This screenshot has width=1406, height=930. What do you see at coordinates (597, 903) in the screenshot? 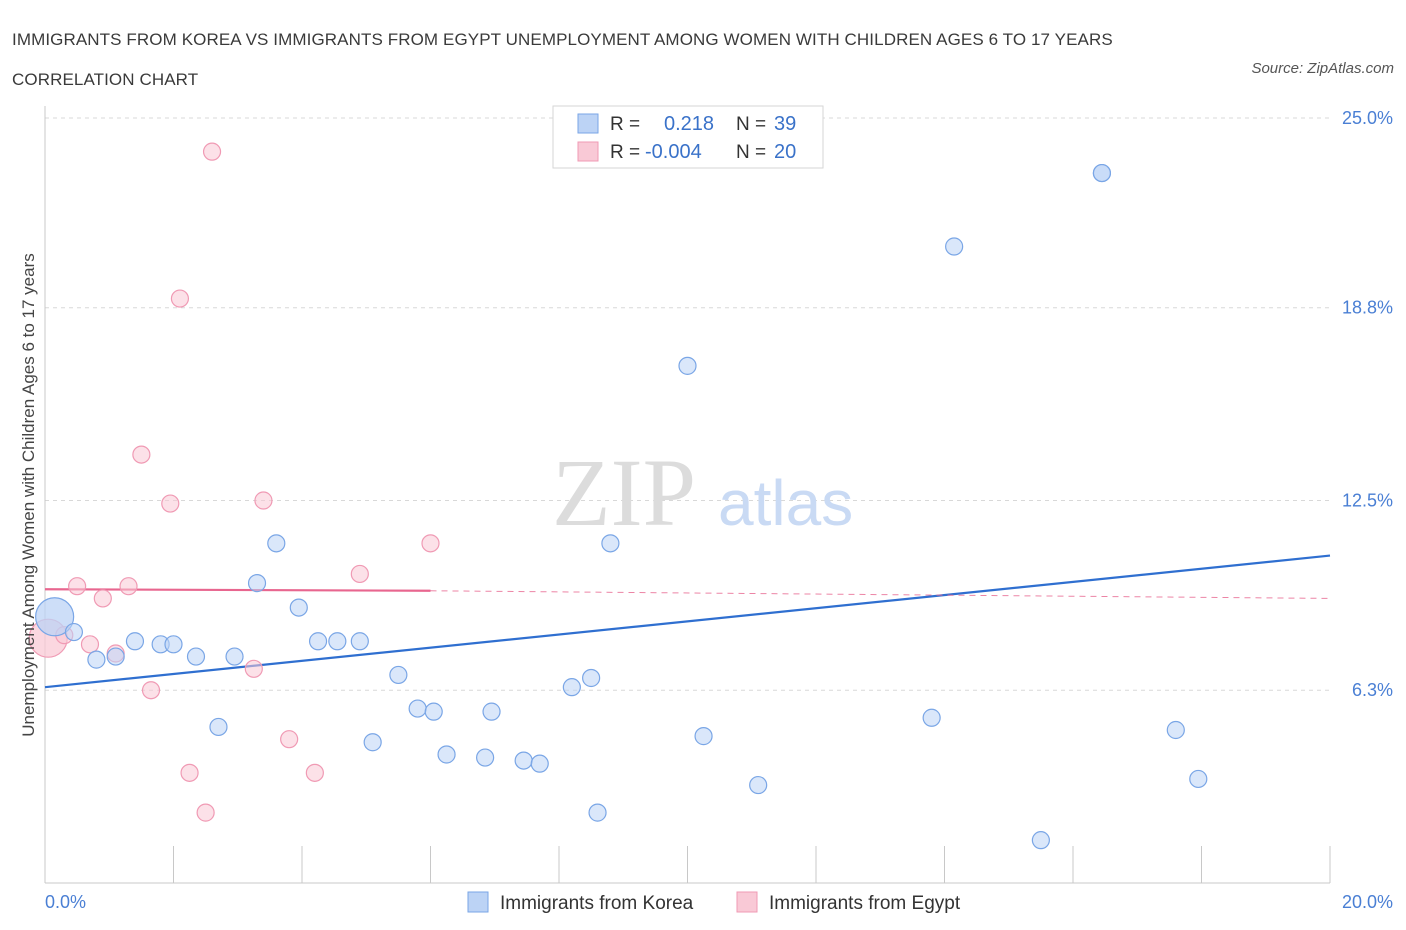
I see `legend-korea-label: Immigrants from Korea` at bounding box center [597, 903].